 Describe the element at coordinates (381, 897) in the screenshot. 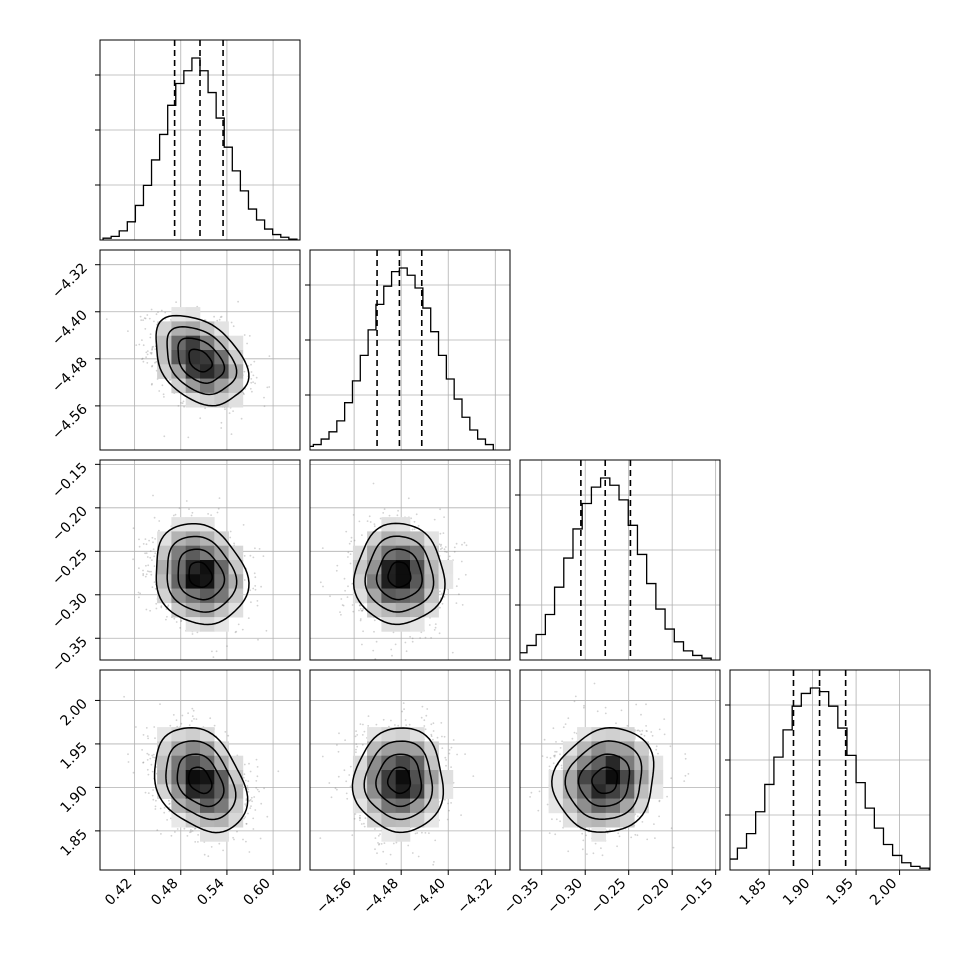

I see `x-tick-label: −4.48` at that location.